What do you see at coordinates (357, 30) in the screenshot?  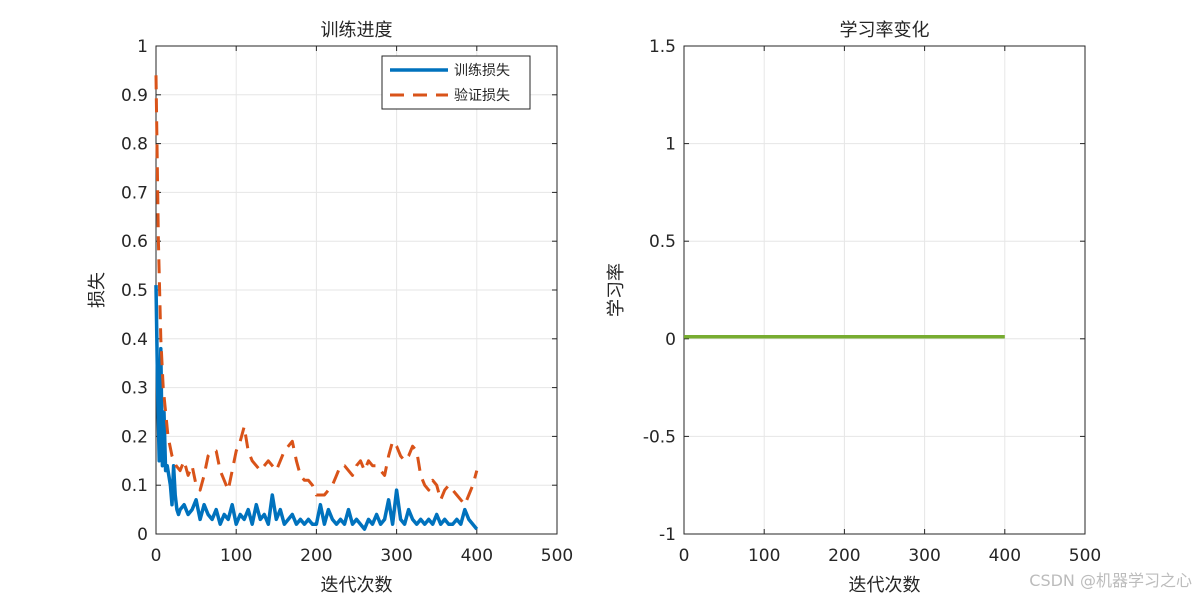 I see `chart-title: 训练进度` at bounding box center [357, 30].